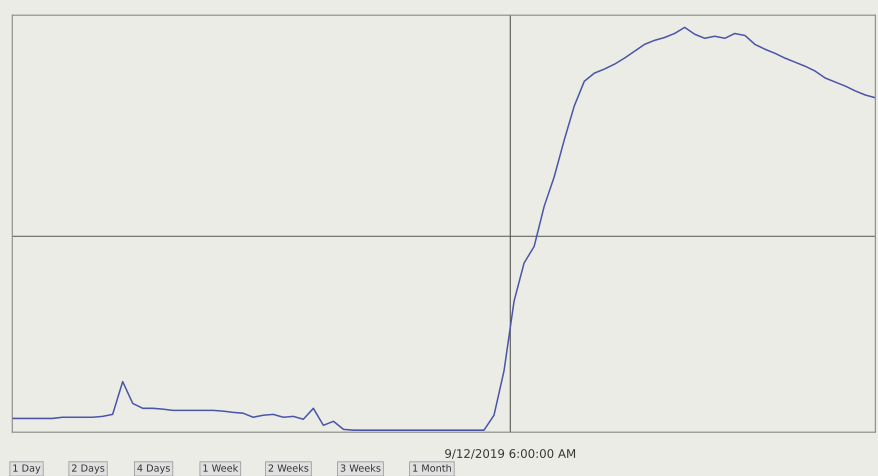 This screenshot has width=878, height=476. Describe the element at coordinates (288, 468) in the screenshot. I see `text: 2 Weeks` at that location.